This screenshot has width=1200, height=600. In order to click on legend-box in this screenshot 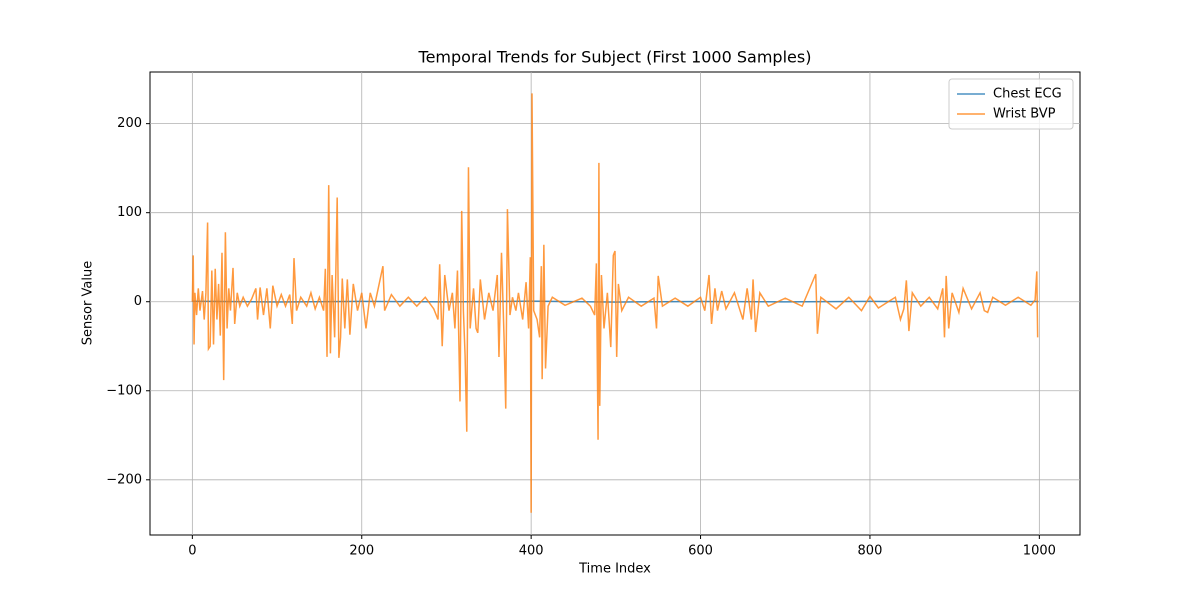, I will do `click(1011, 104)`.